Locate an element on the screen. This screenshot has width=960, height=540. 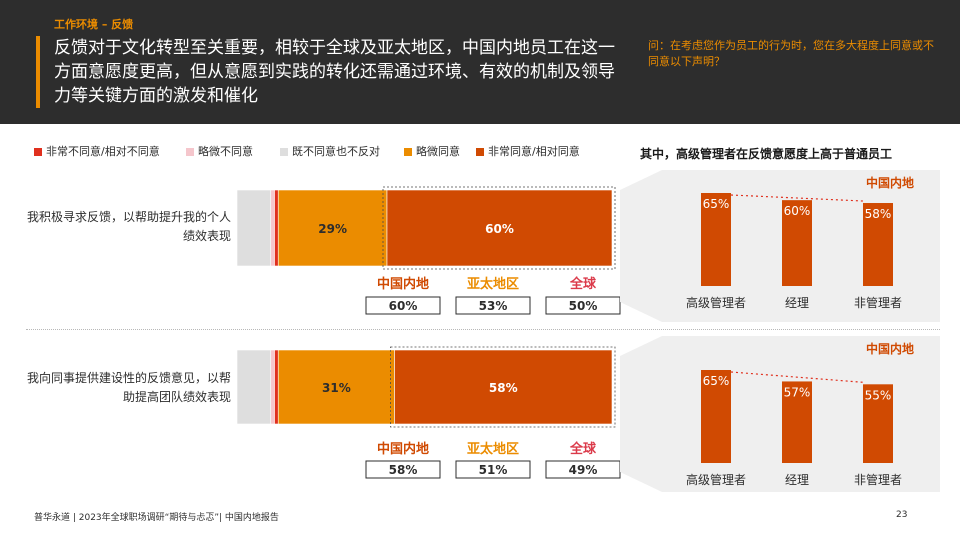
question-label: 助提高团队绩效表现 is located at coordinates (177, 396).